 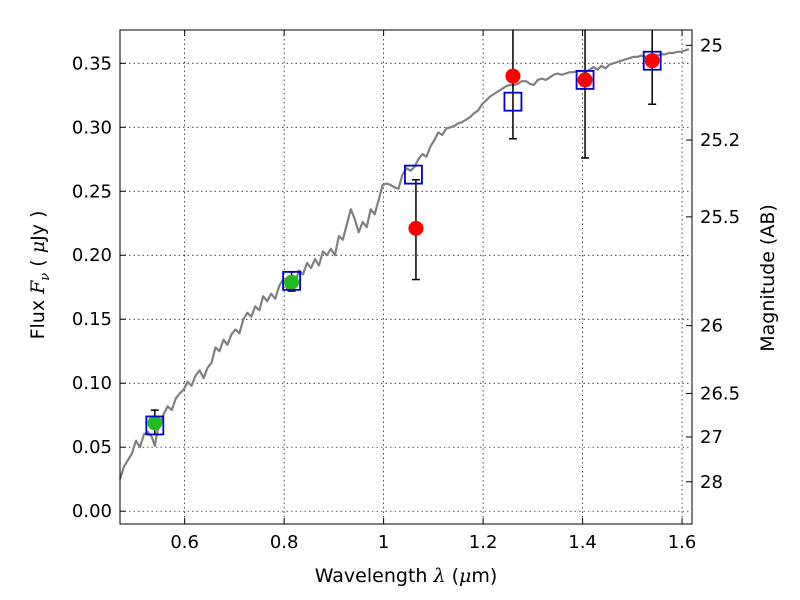 What do you see at coordinates (92, 255) in the screenshot?
I see `y-tick-label: 0.20` at bounding box center [92, 255].